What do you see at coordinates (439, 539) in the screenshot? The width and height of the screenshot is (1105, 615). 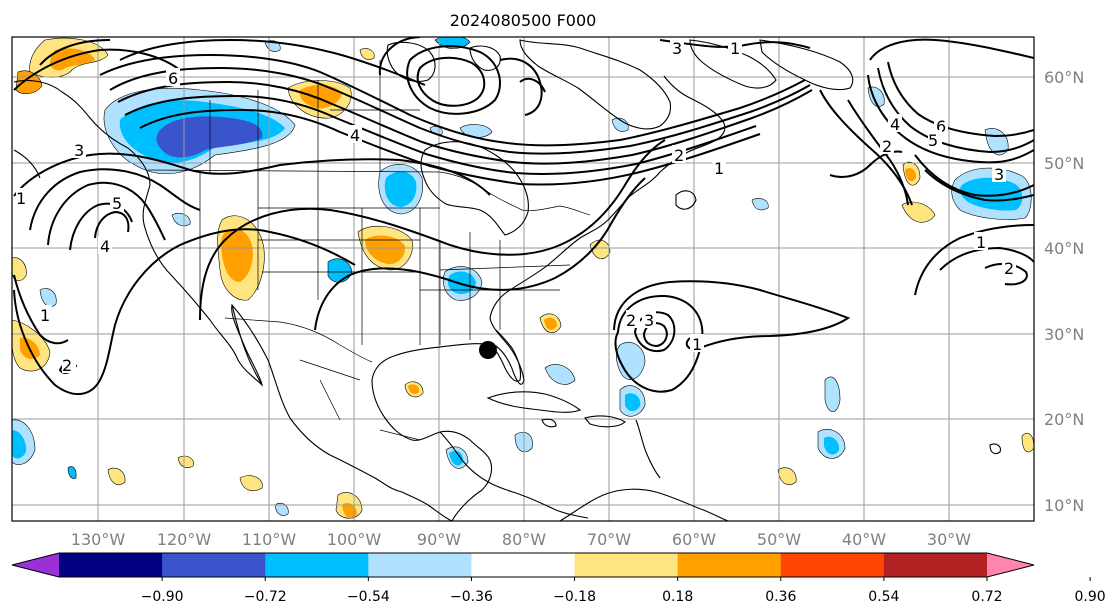 I see `lon-label: 90°W` at bounding box center [439, 539].